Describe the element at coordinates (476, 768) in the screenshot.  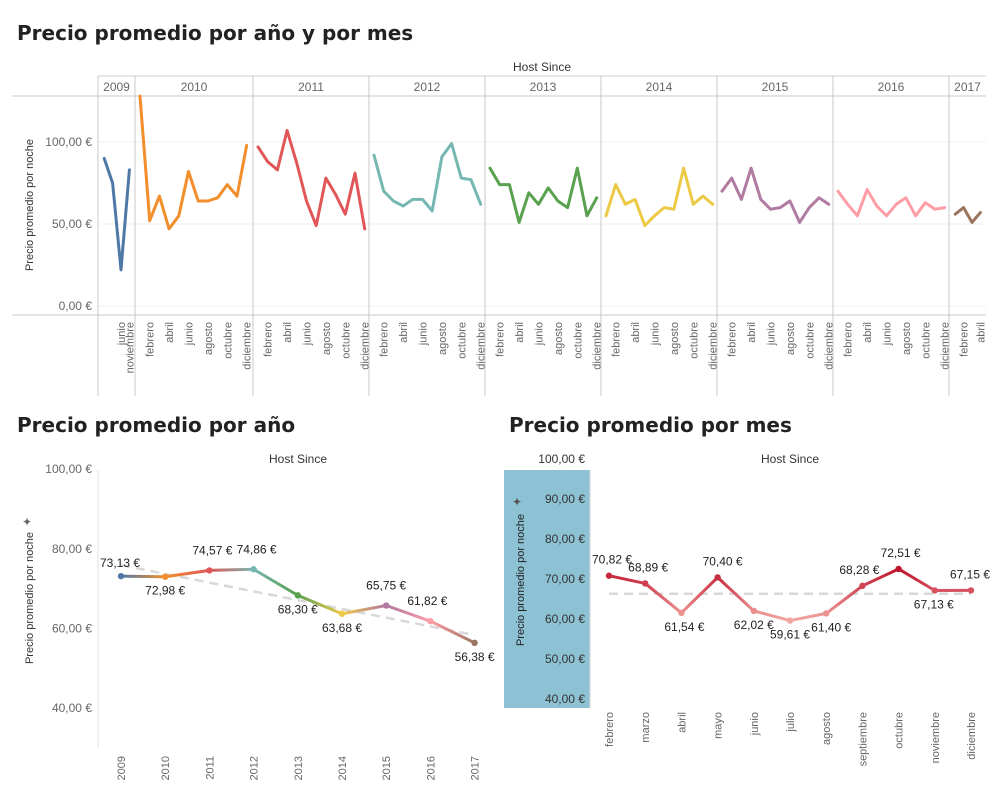
I see `year-x-tick: 2017` at that location.